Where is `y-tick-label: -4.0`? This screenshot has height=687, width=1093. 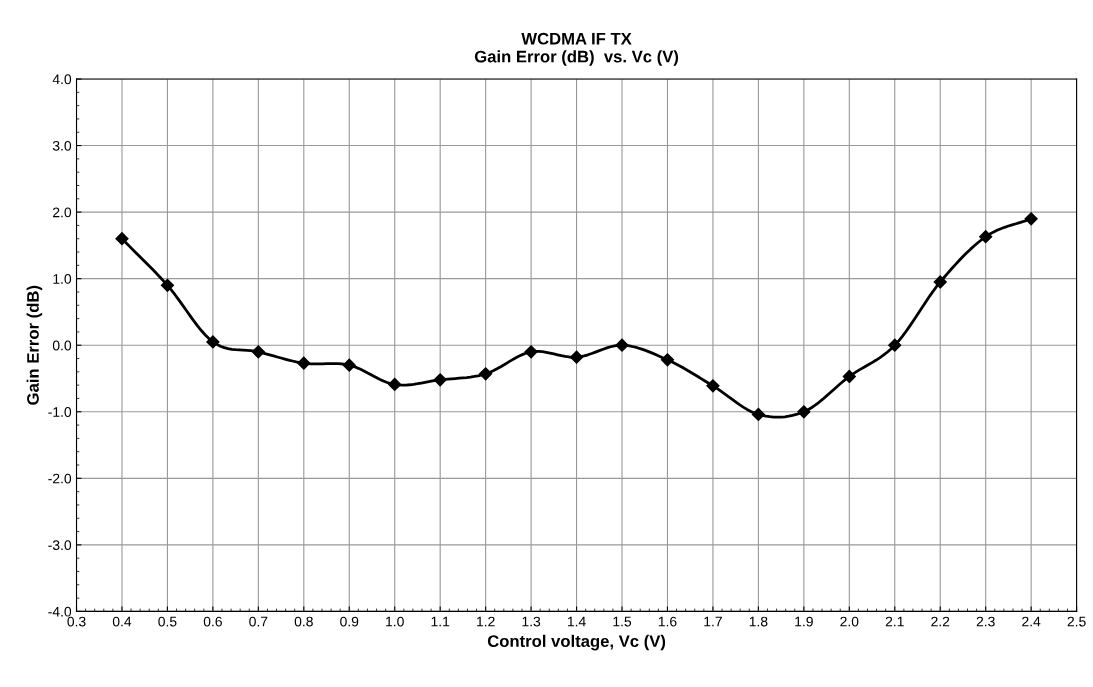
y-tick-label: -4.0 is located at coordinates (60, 611).